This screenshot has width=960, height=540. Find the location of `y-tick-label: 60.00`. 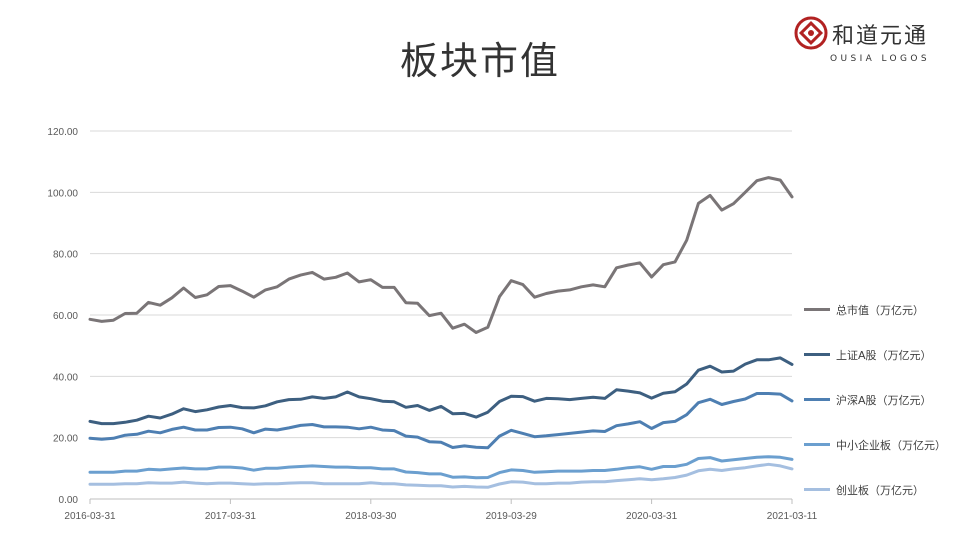

y-tick-label: 60.00 is located at coordinates (65, 316).